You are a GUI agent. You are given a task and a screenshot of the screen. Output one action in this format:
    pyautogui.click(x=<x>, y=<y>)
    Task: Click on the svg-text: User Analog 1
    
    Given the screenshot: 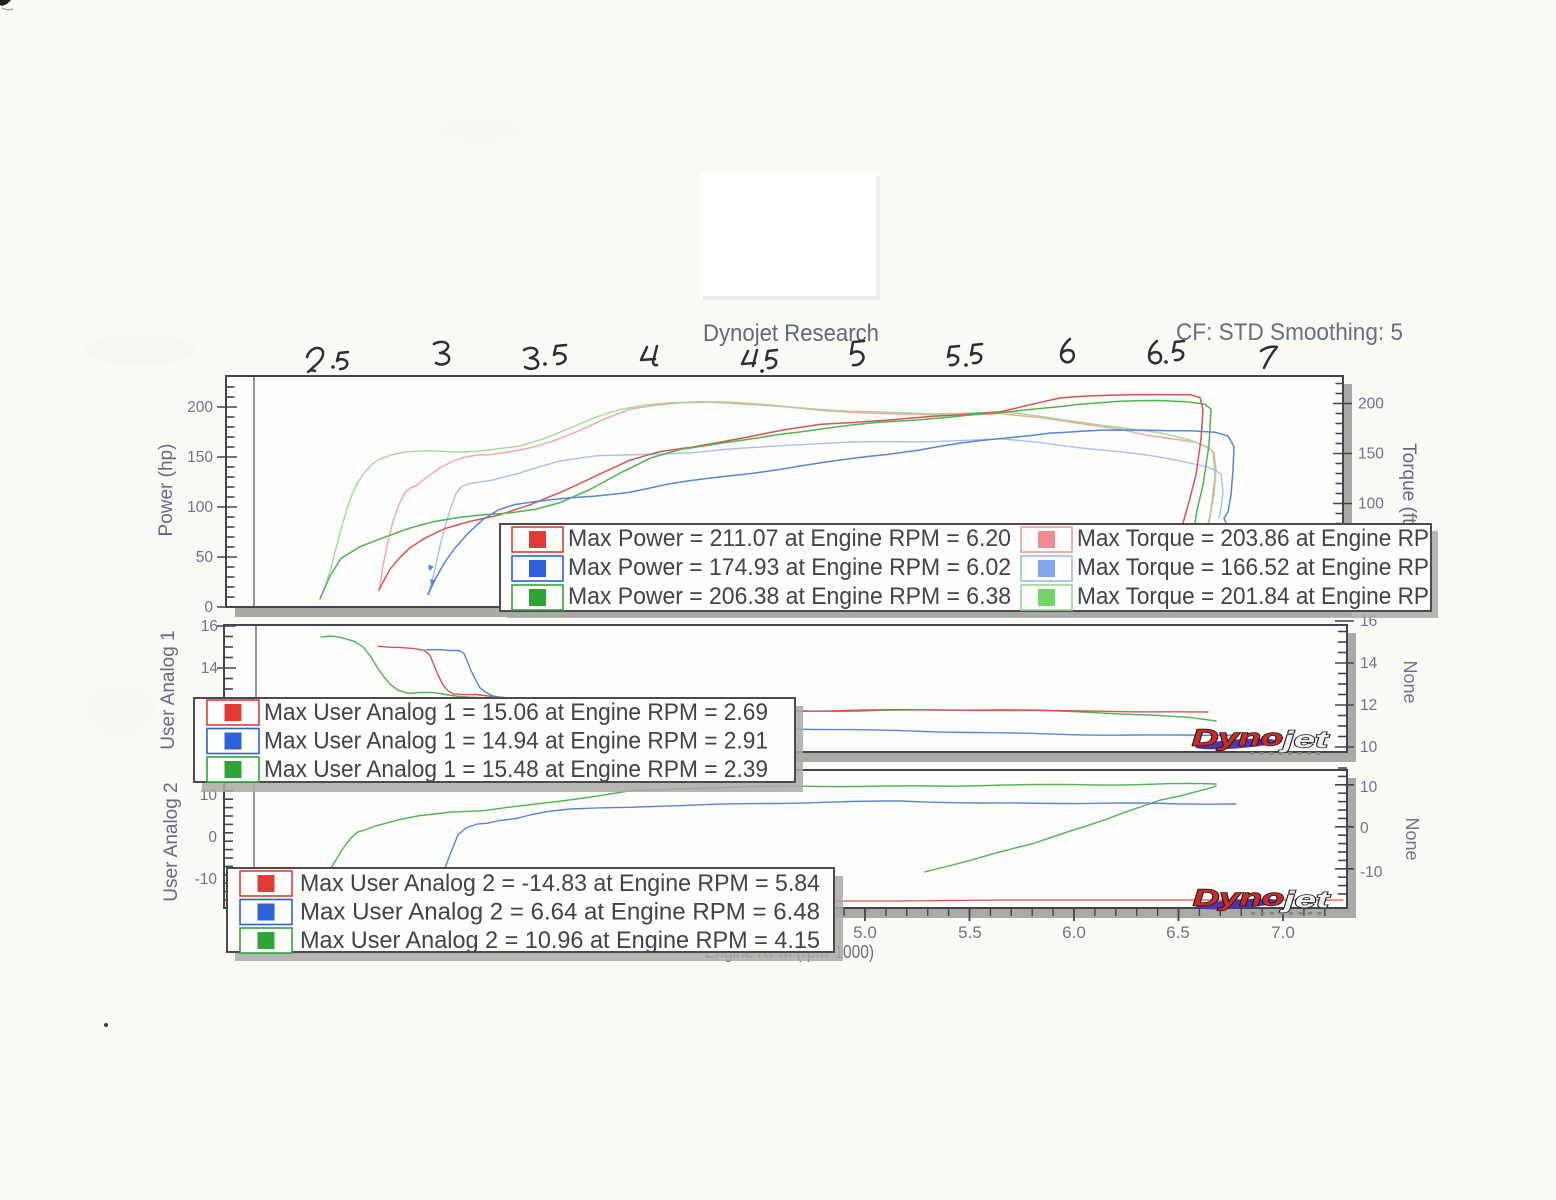 What is the action you would take?
    pyautogui.click(x=168, y=689)
    